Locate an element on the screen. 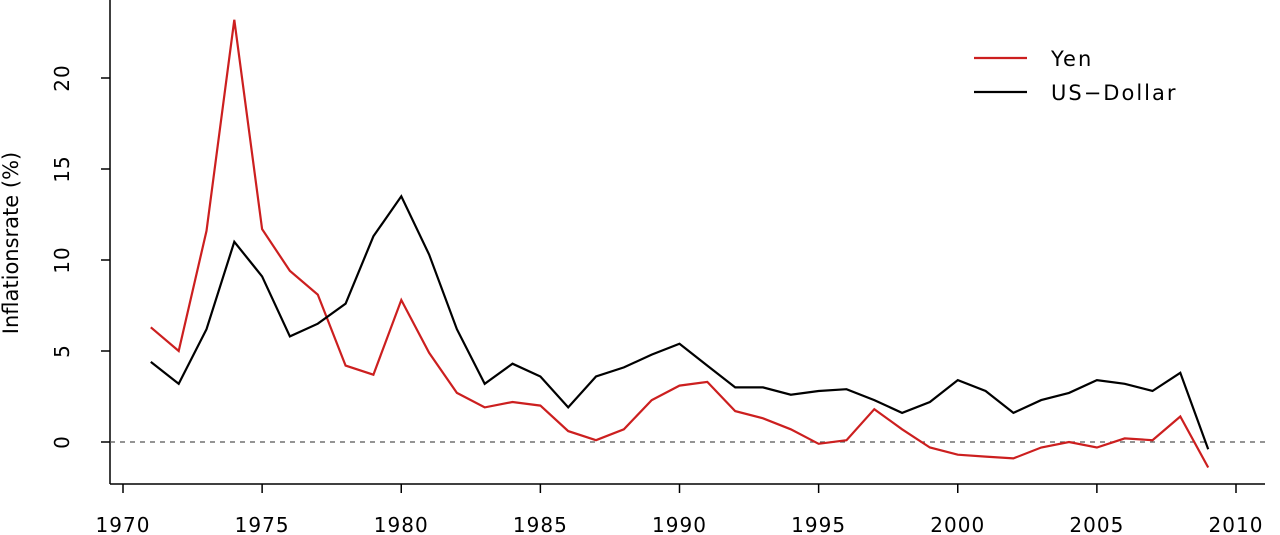 The width and height of the screenshot is (1280, 535). x-tick-label: 1975 is located at coordinates (262, 524).